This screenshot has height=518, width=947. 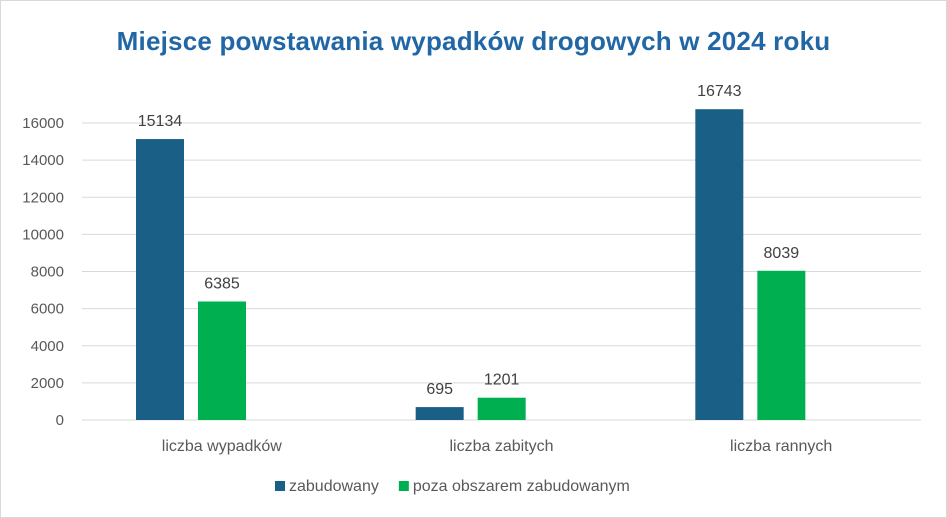 I want to click on y-tick-label: 0, so click(x=60, y=420).